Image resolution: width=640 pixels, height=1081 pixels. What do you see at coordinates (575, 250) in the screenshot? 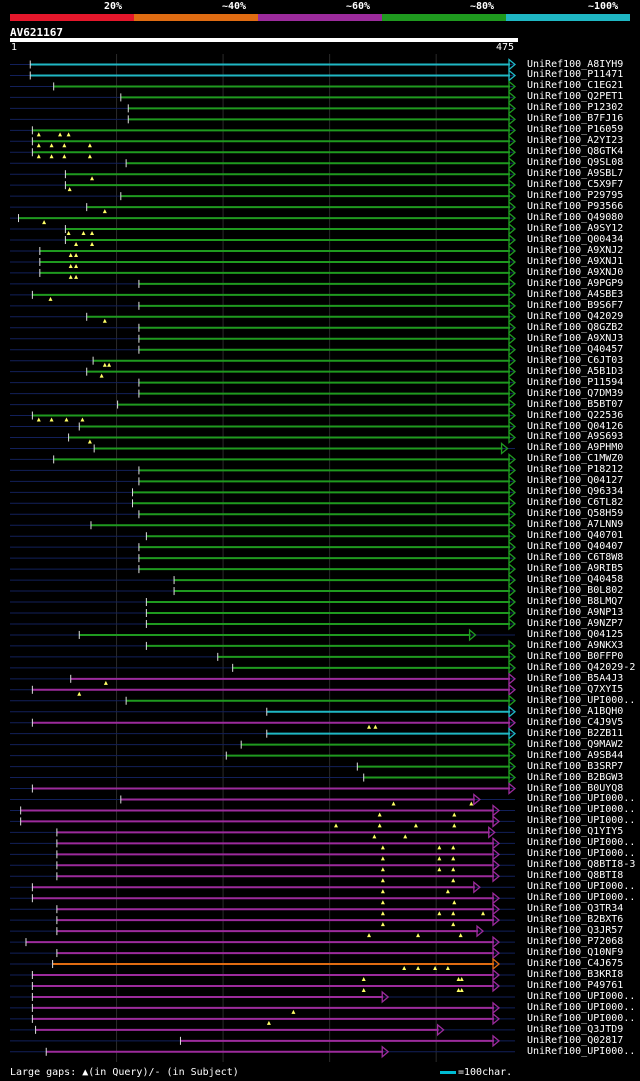
I see `hit-label: UniRef100_A9XNJ2` at bounding box center [575, 250].